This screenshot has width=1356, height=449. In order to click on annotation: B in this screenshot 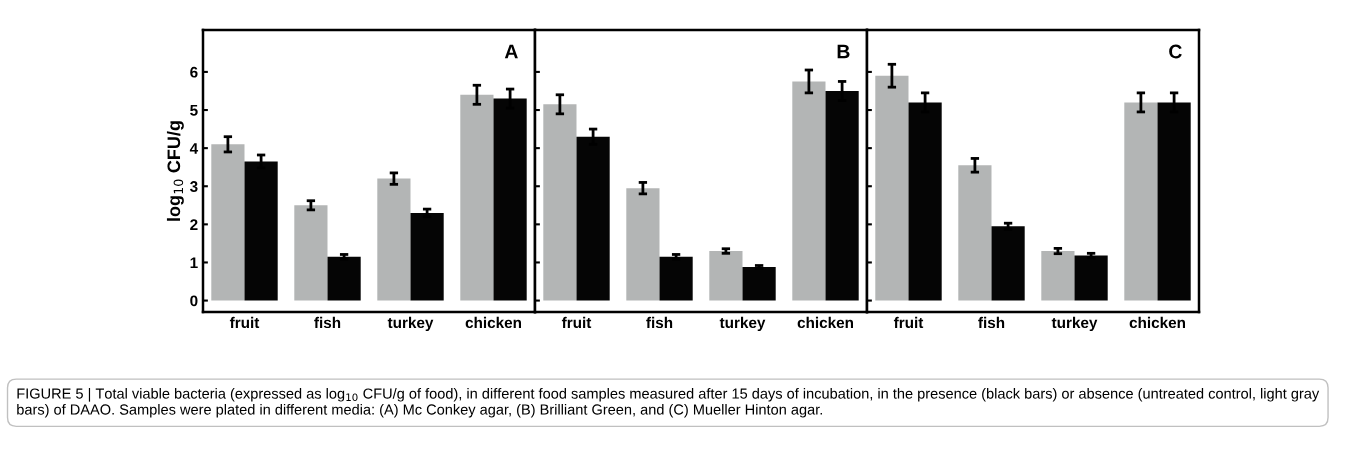, I will do `click(843, 51)`.